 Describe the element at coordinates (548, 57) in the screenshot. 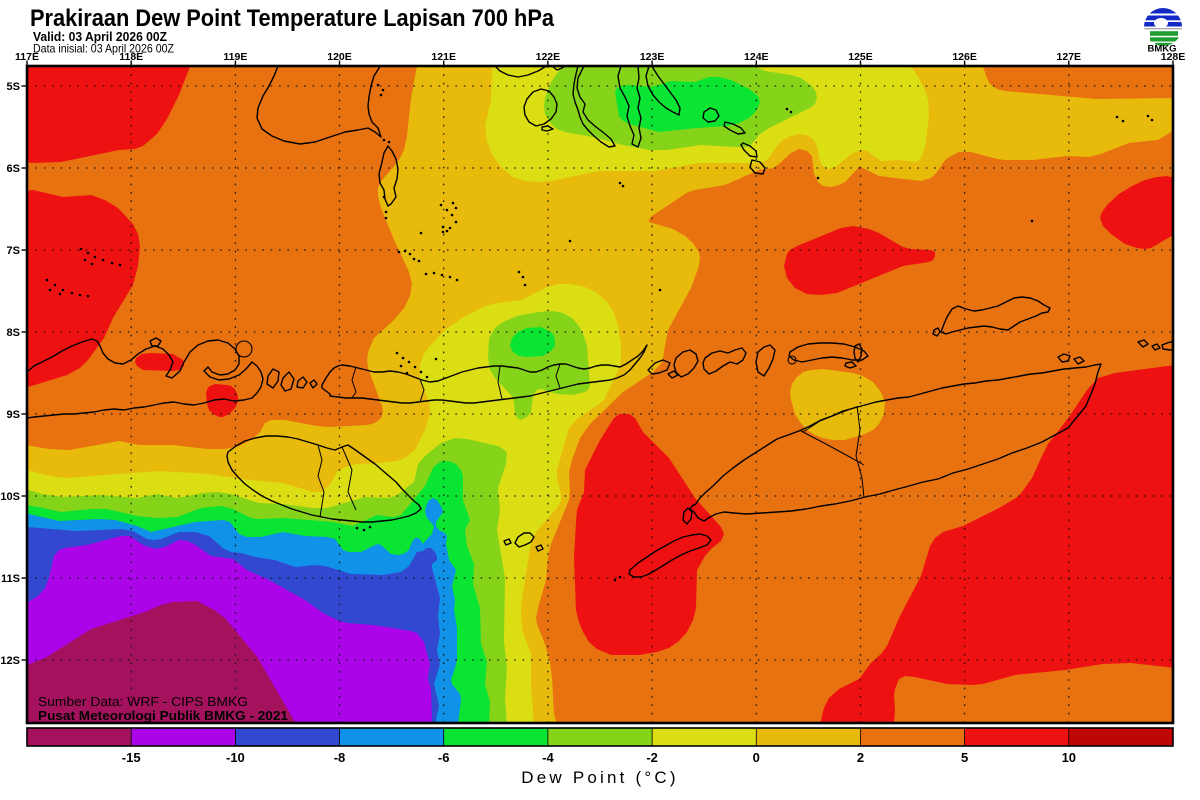

I see `svg-text: 122E` at that location.